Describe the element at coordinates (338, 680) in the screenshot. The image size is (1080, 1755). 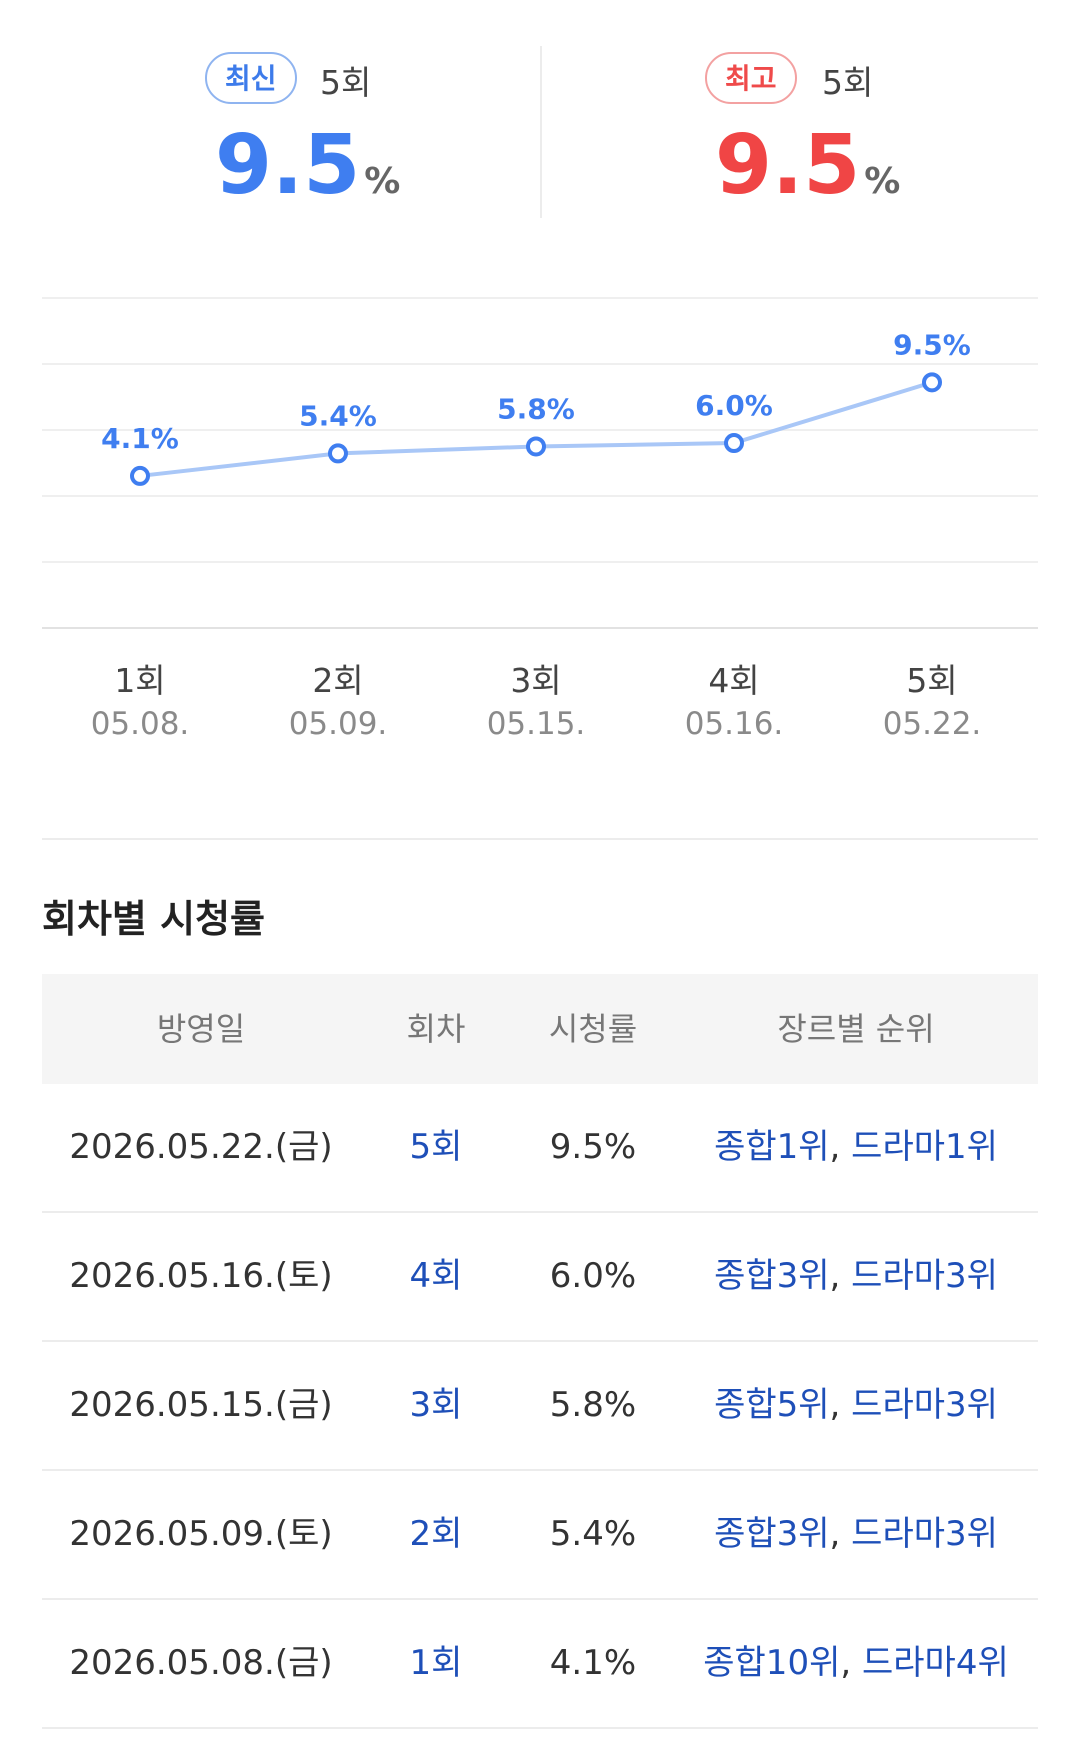
I see `x-tick-episode: 2회` at that location.